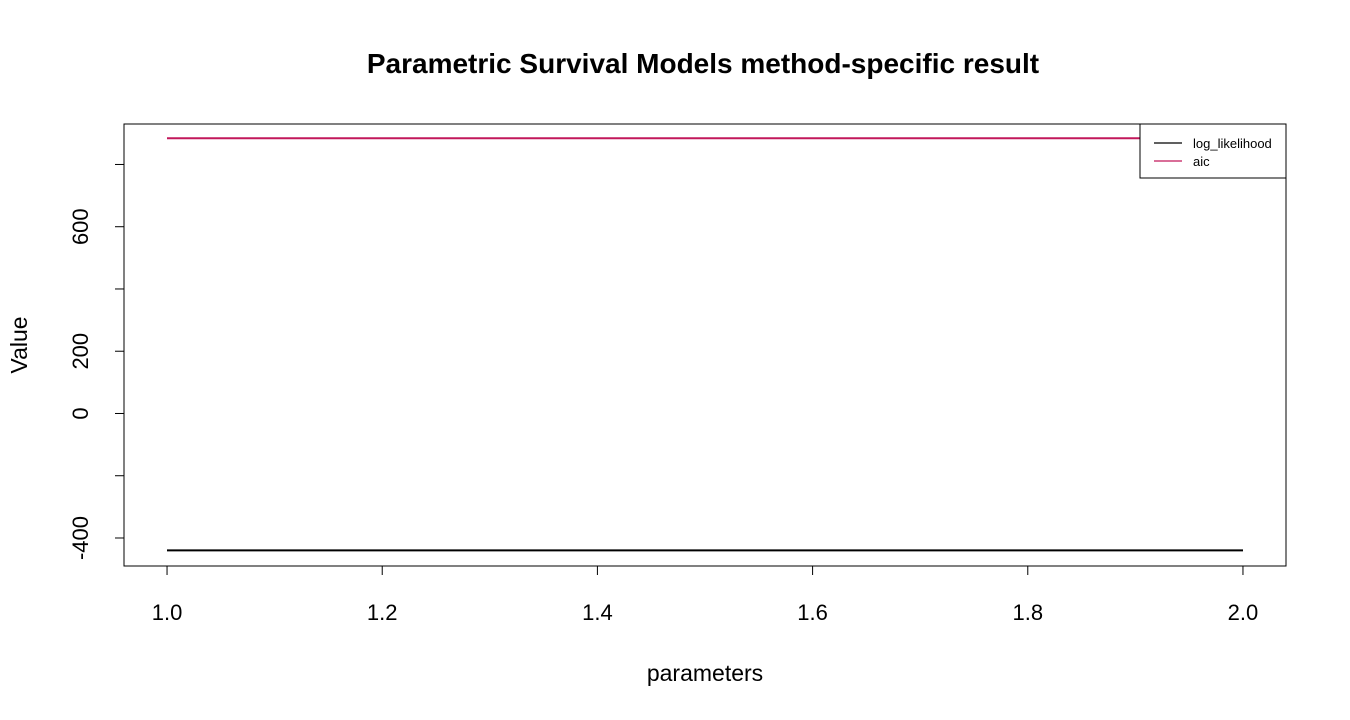 The width and height of the screenshot is (1350, 720). Describe the element at coordinates (812, 612) in the screenshot. I see `x-tick-label: 1.6` at that location.